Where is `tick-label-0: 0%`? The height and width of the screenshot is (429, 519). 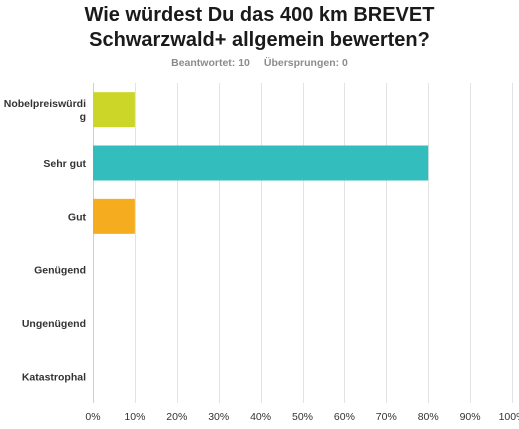 tick-label-0: 0% is located at coordinates (92, 417).